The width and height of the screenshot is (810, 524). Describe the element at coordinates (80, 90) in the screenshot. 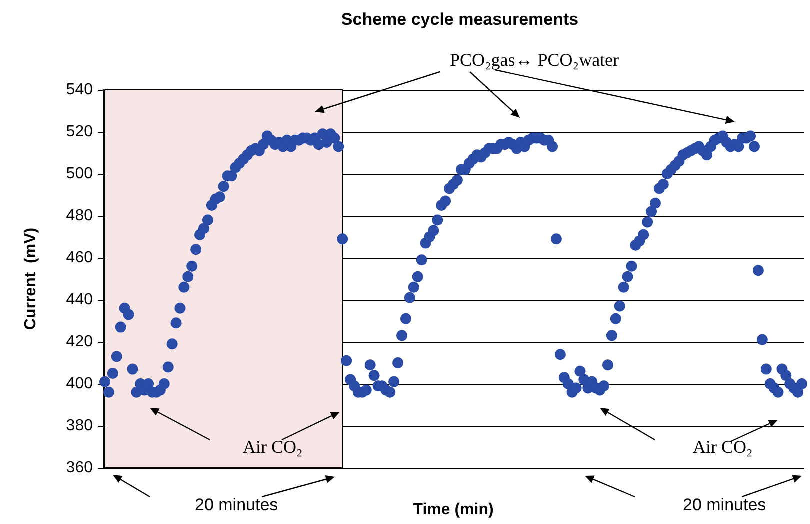

I see `y-tick-label: 540` at that location.